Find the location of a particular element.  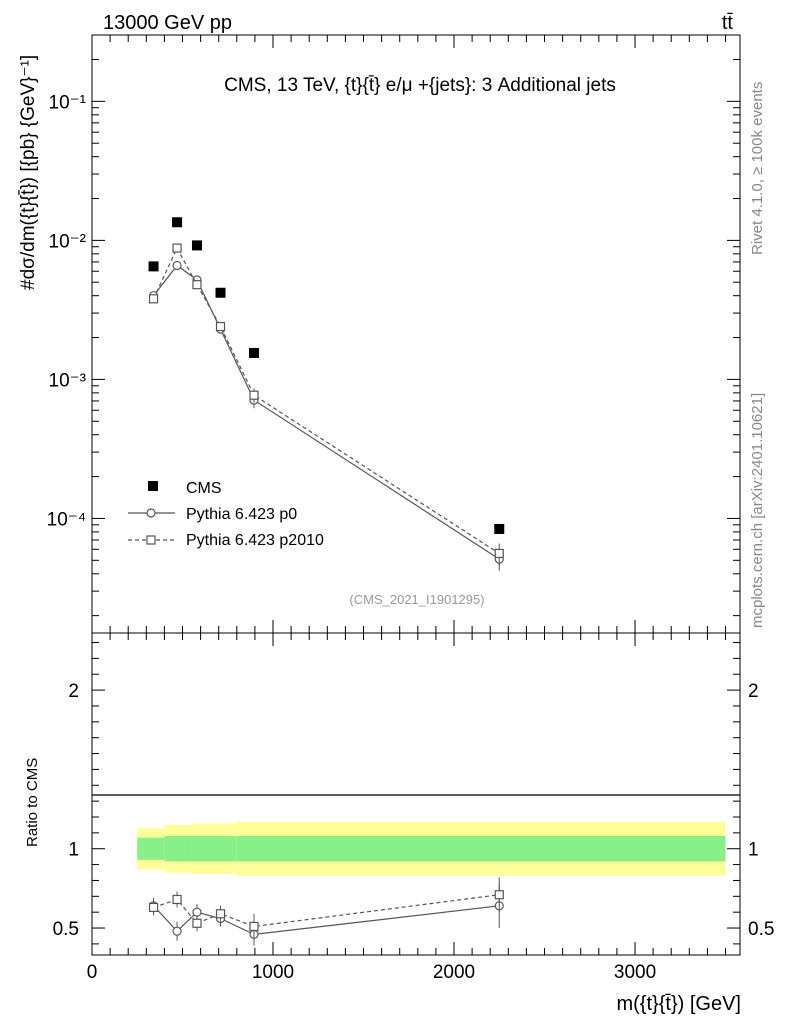

main-data-series is located at coordinates (326, 375).